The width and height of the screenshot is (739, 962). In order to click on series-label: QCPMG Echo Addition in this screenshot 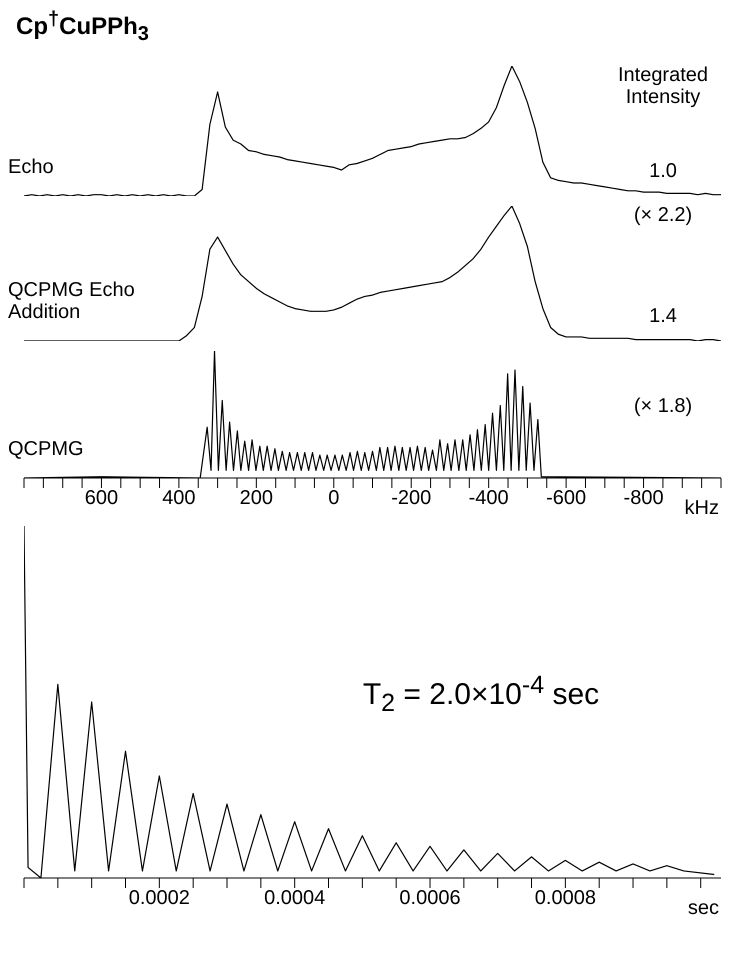, I will do `click(72, 300)`.